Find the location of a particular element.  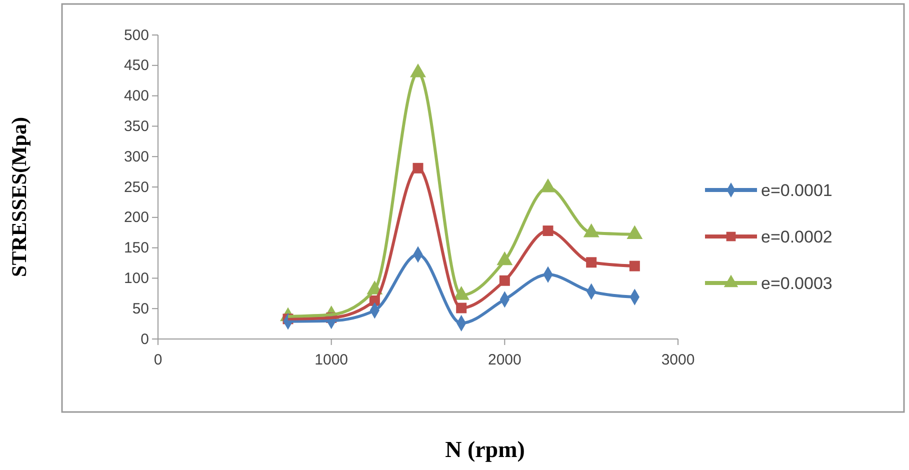

y-tick-label: 150 is located at coordinates (136, 248).